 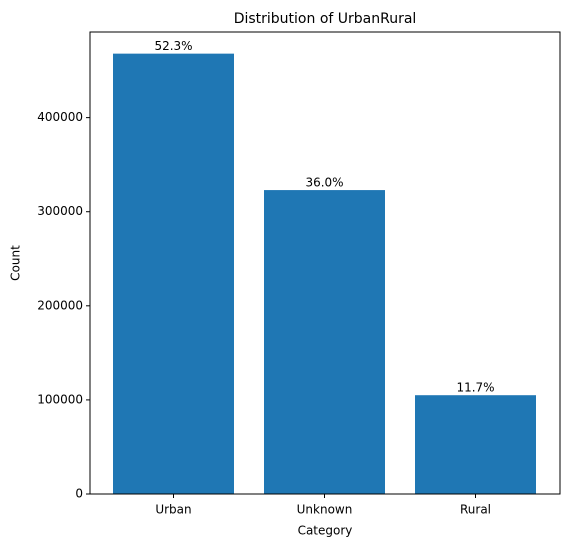 I want to click on bar-label: 36.0%, so click(x=324, y=183).